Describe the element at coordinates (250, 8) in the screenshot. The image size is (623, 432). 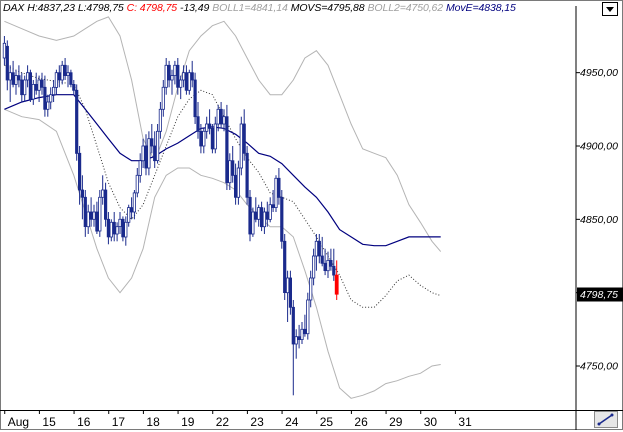
I see `header-boll1: BOLL1=4841,14` at that location.